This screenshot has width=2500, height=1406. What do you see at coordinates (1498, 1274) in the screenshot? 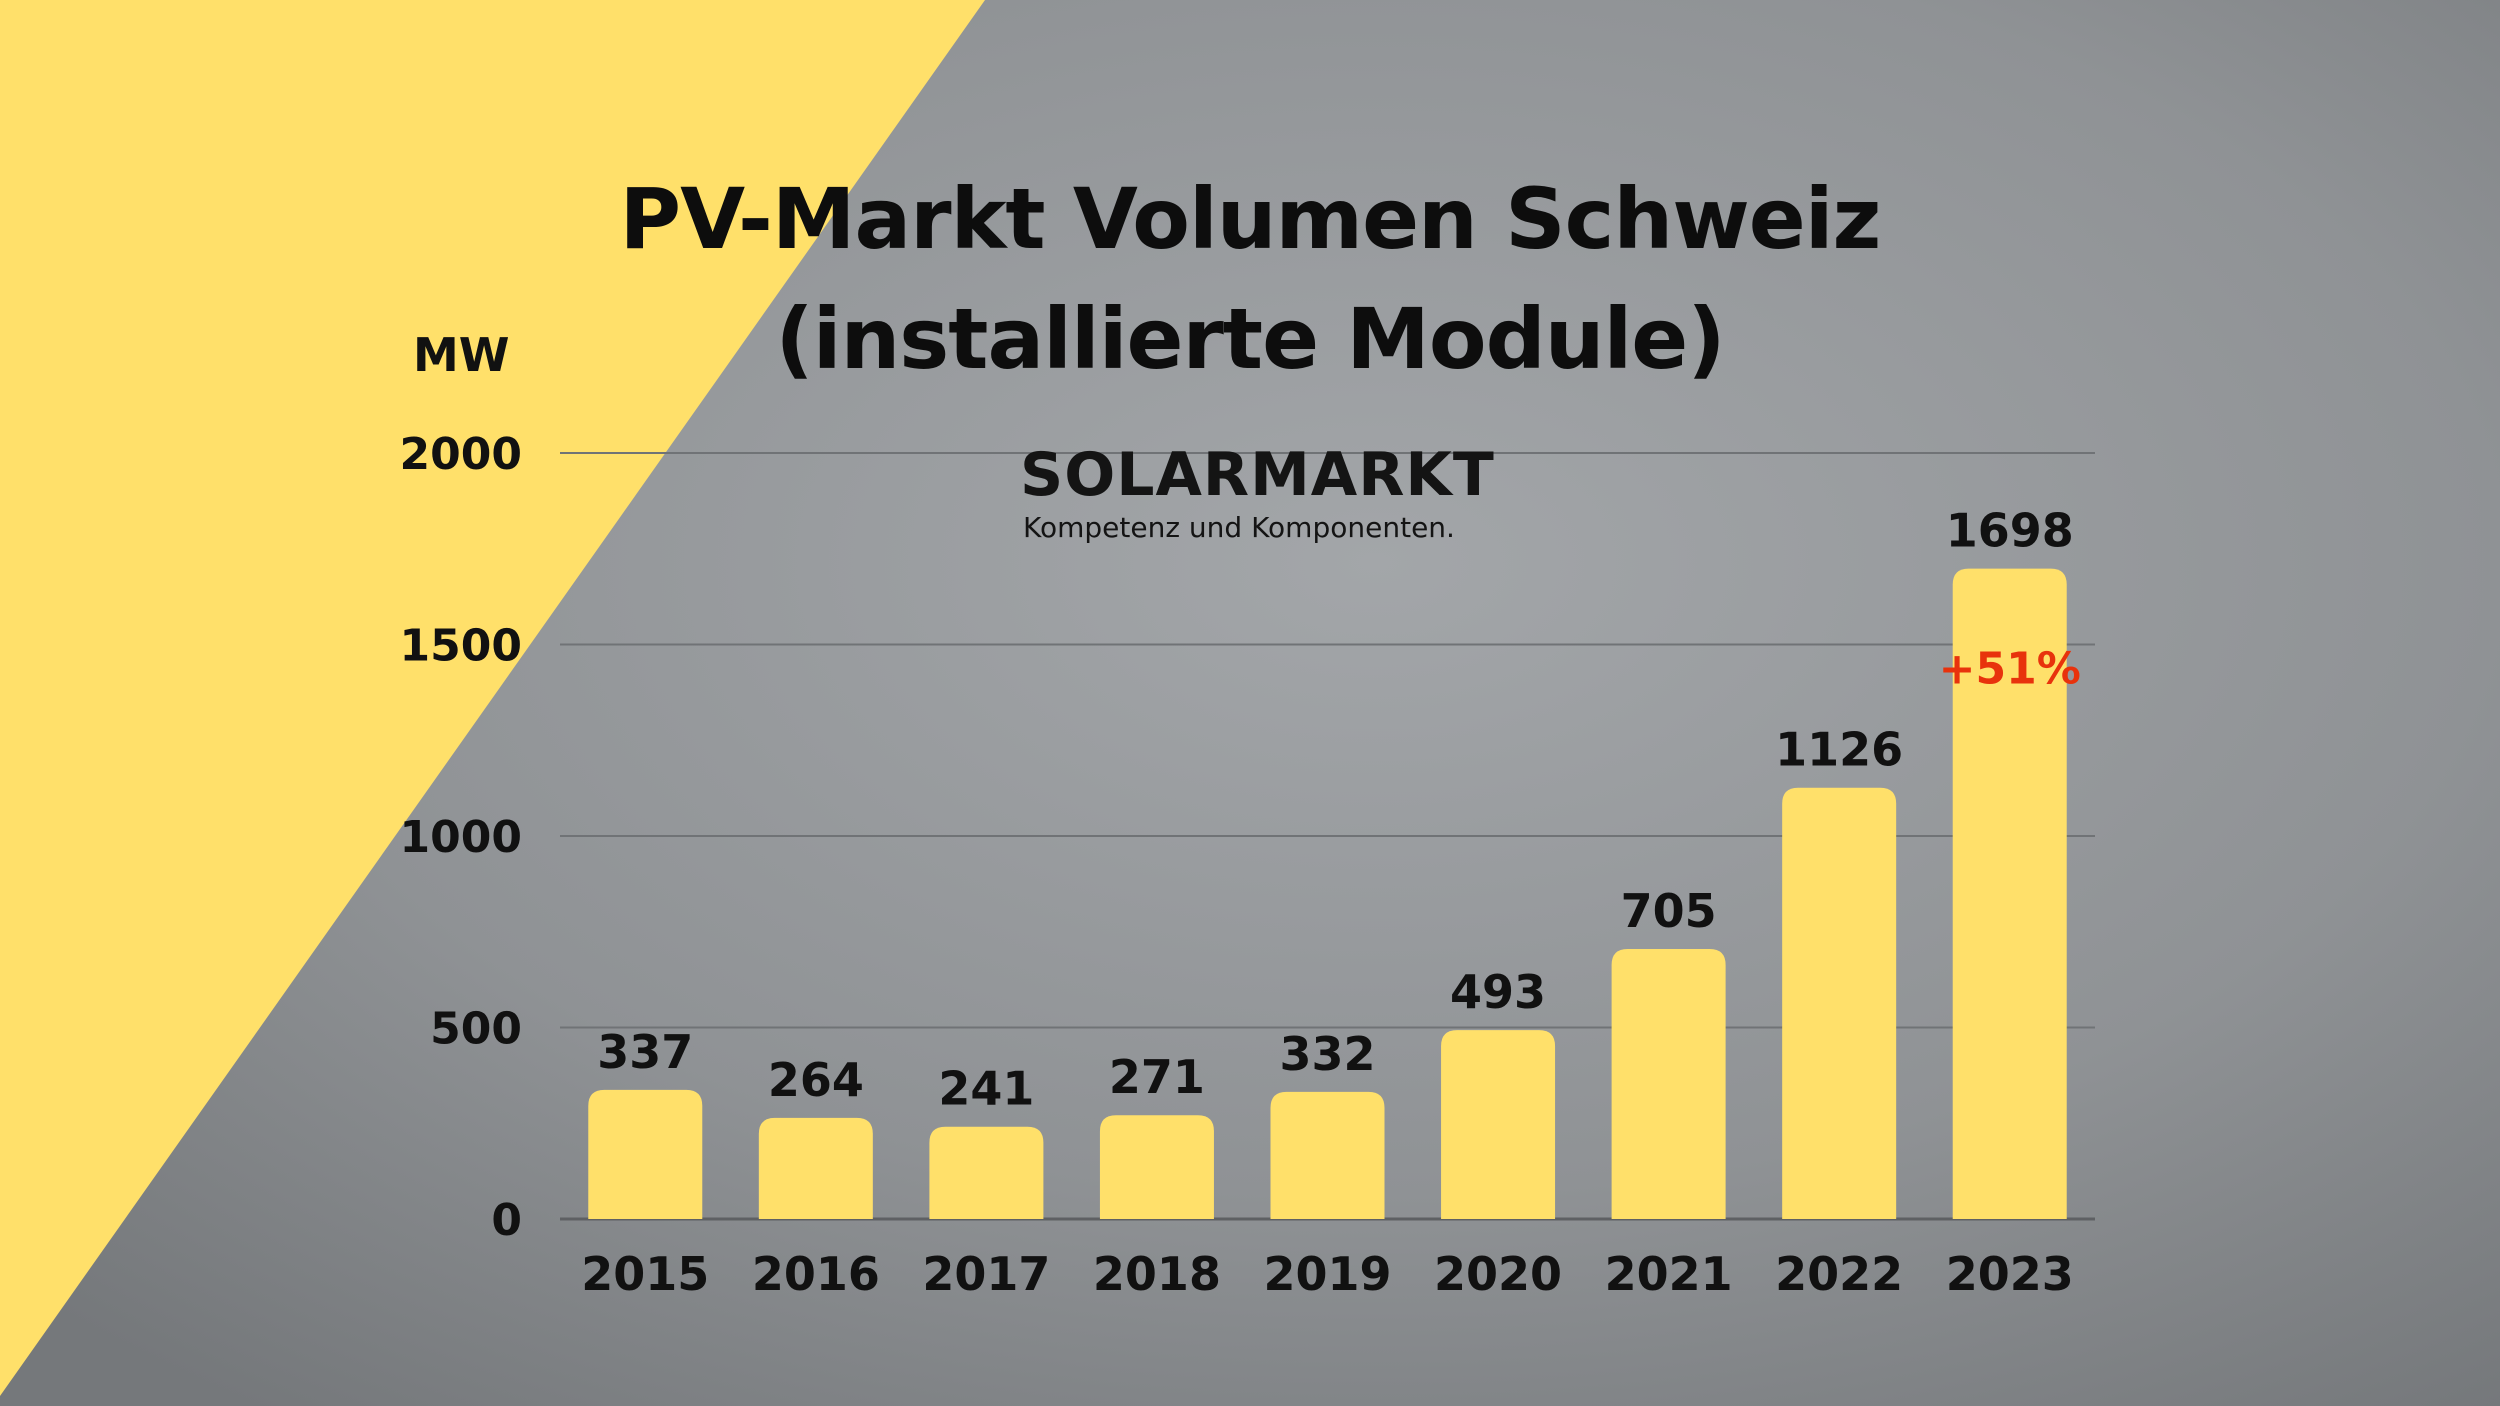
I see `x-tick-label-2020: 2020` at bounding box center [1498, 1274].